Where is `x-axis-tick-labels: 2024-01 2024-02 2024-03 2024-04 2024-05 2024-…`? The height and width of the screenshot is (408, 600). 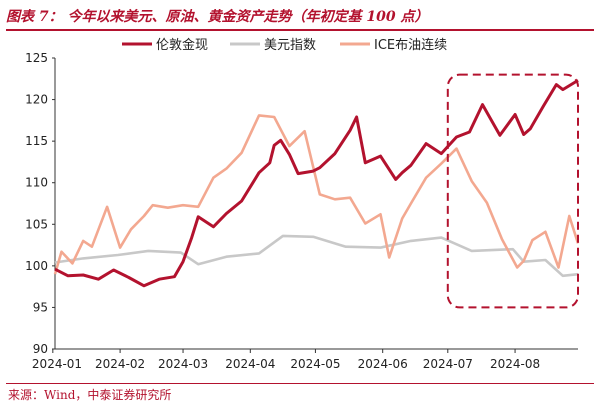
x-axis-tick-labels: 2024-01 2024-02 2024-03 2024-04 2024-05 2024-… is located at coordinates (286, 360).